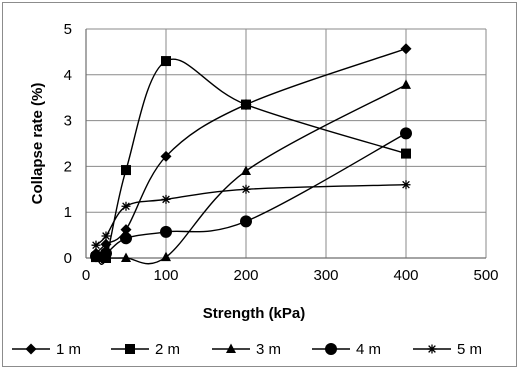 This screenshot has height=371, width=521. Describe the element at coordinates (68, 212) in the screenshot. I see `y-tick-label: 1` at that location.